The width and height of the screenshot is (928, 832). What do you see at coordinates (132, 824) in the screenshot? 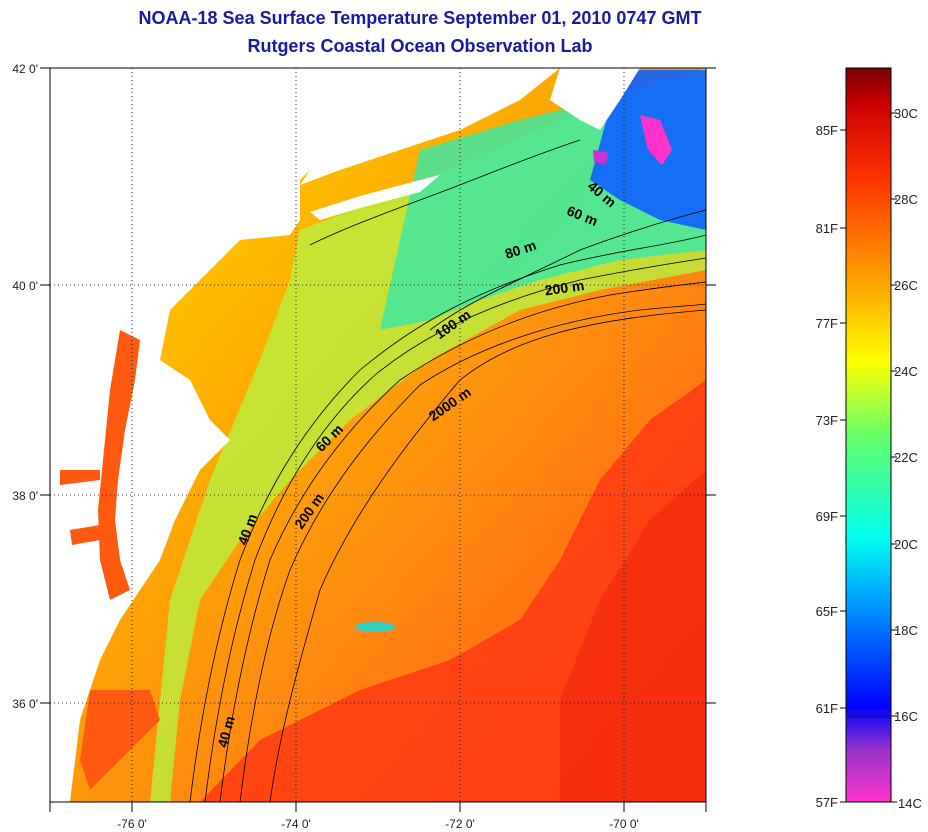
I see `lon-label: -76 0'` at bounding box center [132, 824].